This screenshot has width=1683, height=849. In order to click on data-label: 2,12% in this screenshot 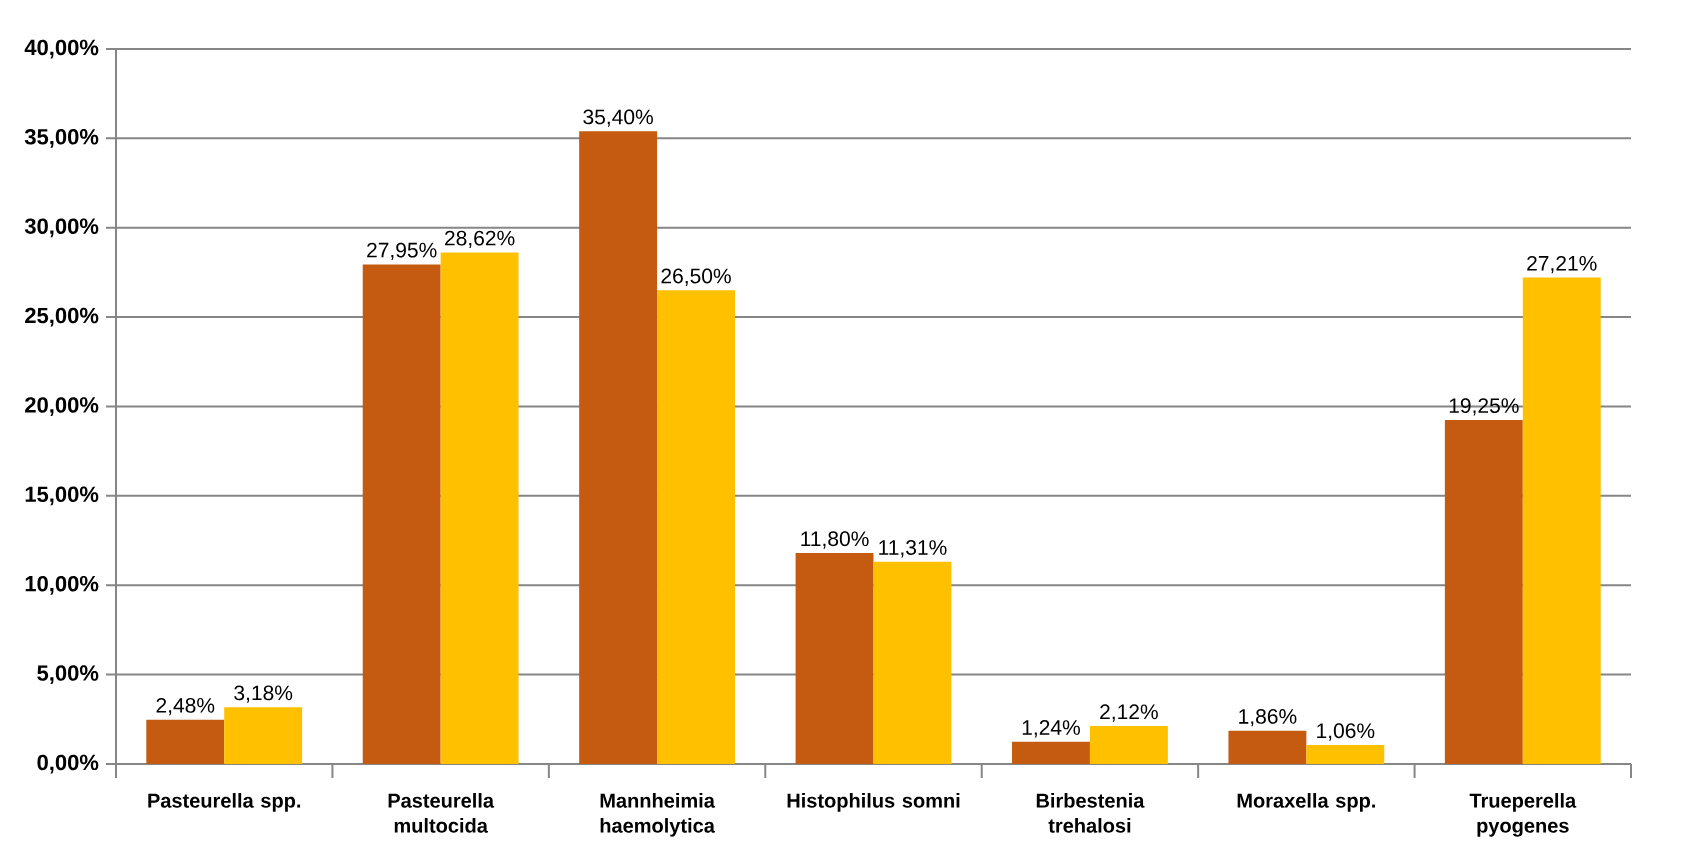, I will do `click(1129, 713)`.